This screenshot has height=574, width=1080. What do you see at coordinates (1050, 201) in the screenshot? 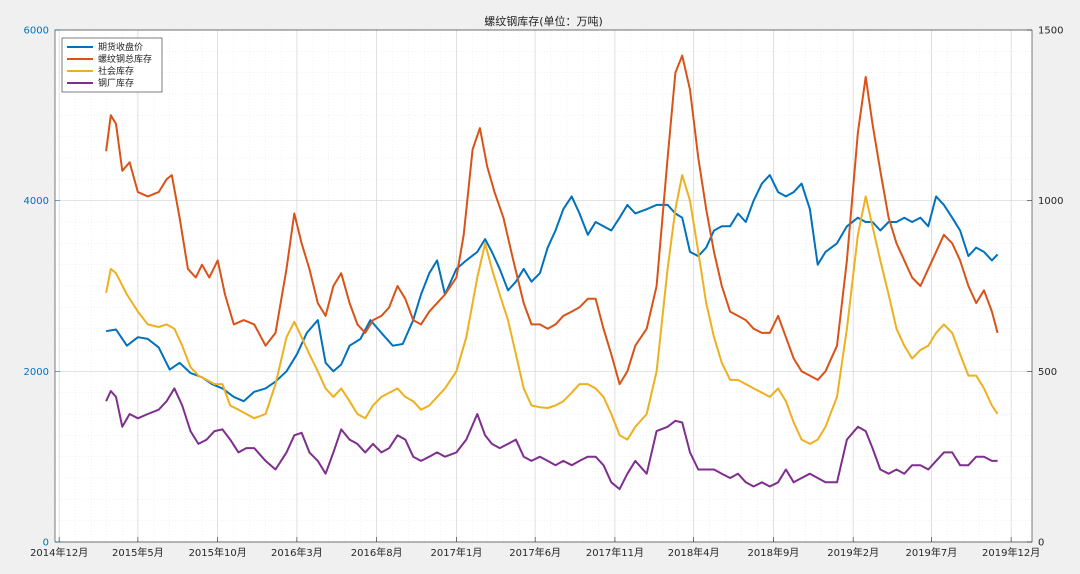
I see `y-right-tick-label: 1000` at bounding box center [1050, 201].